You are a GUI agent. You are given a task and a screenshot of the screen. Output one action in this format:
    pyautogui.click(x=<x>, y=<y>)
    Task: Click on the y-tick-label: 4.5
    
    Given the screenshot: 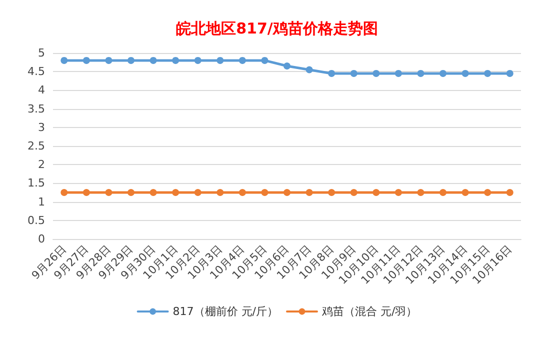 What is the action you would take?
    pyautogui.click(x=36, y=71)
    